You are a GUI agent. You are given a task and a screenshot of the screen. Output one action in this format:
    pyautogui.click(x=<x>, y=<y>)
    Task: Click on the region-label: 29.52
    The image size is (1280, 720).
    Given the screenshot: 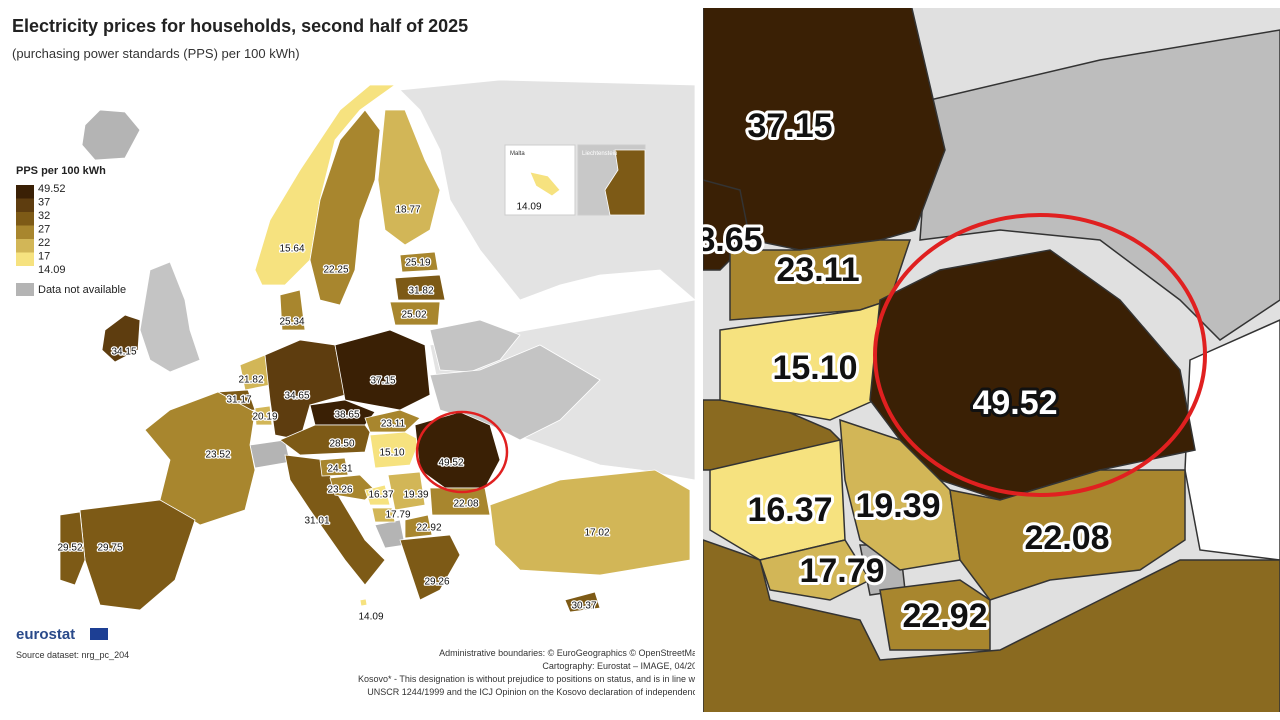 What is the action you would take?
    pyautogui.click(x=69, y=548)
    